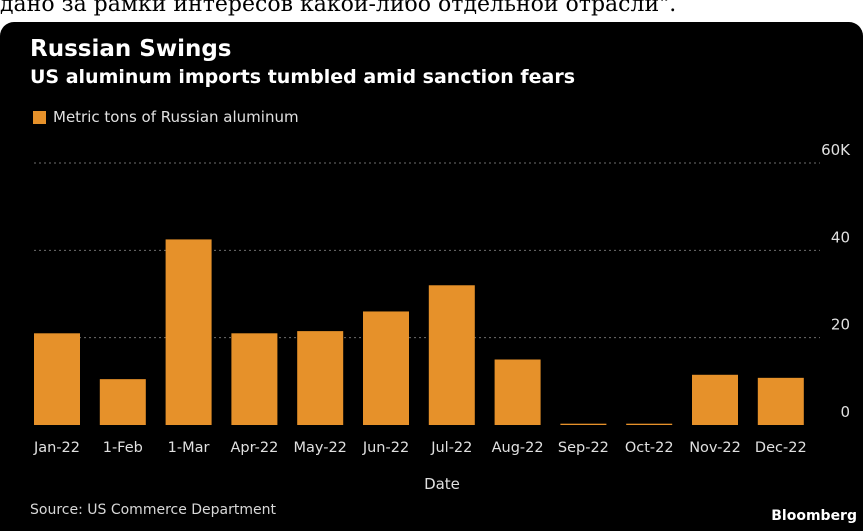  What do you see at coordinates (451, 448) in the screenshot?
I see `x-tick-label: Jul-22` at bounding box center [451, 448].